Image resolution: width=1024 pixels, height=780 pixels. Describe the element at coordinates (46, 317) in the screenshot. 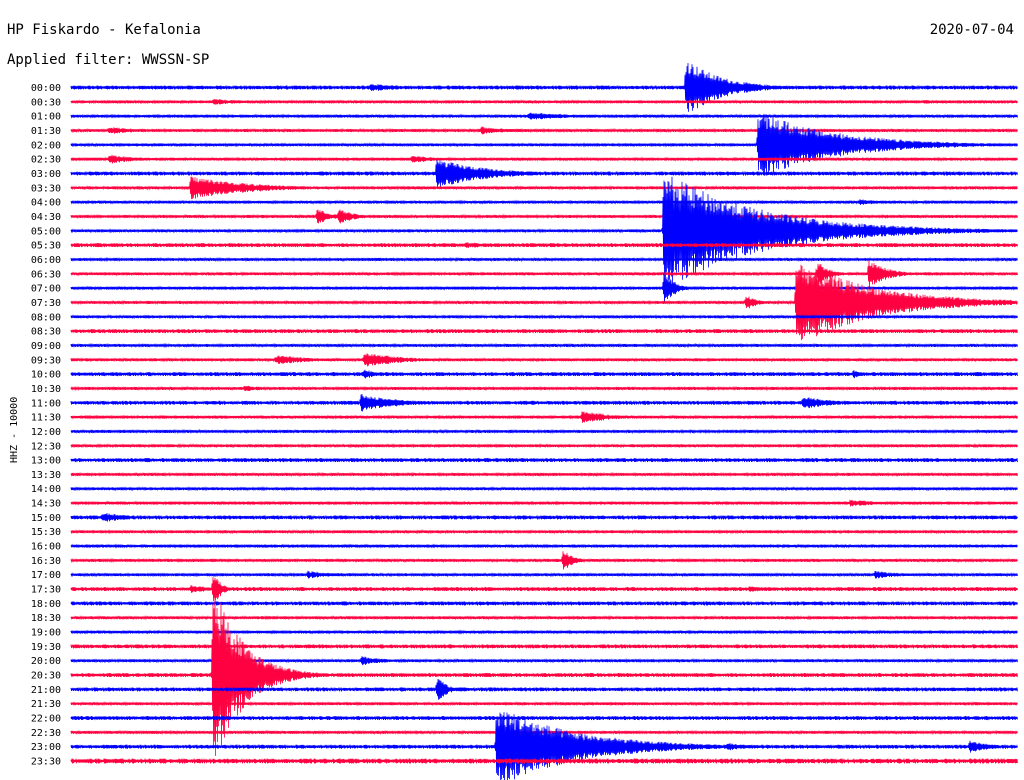

I see `row-time-label: 08:00` at that location.